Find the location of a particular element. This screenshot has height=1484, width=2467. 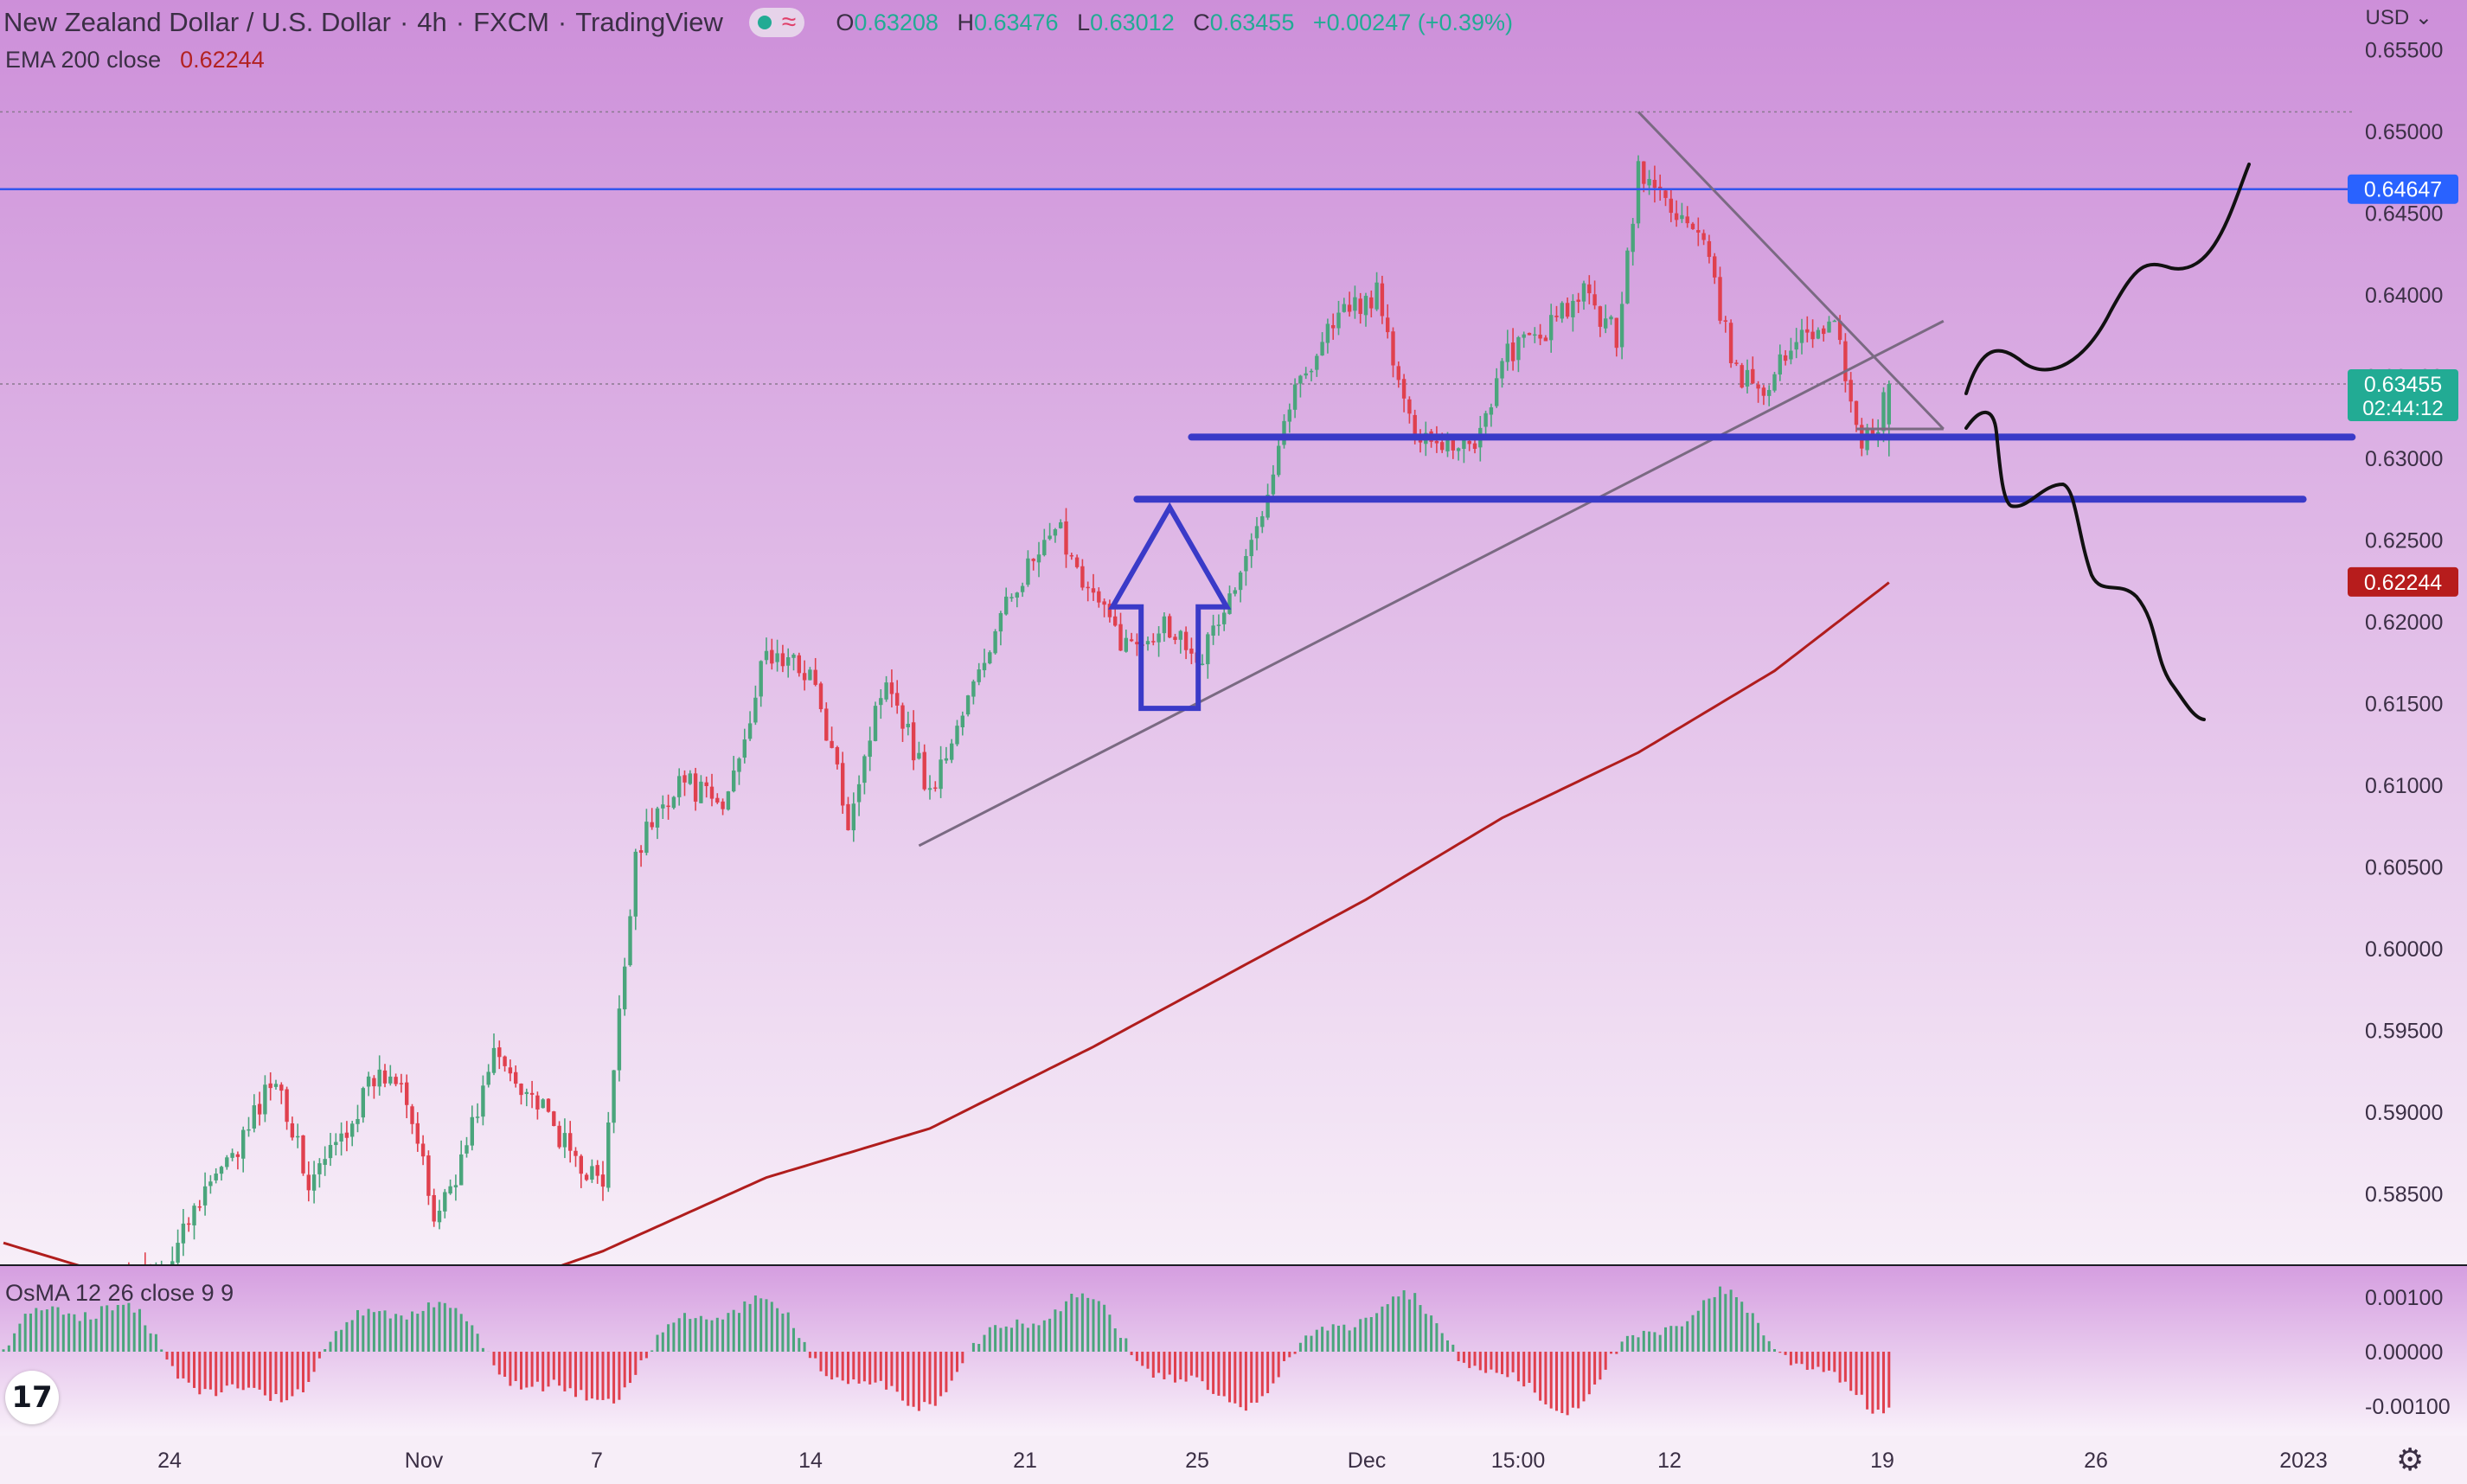

interval-label: 4h is located at coordinates (432, 22).